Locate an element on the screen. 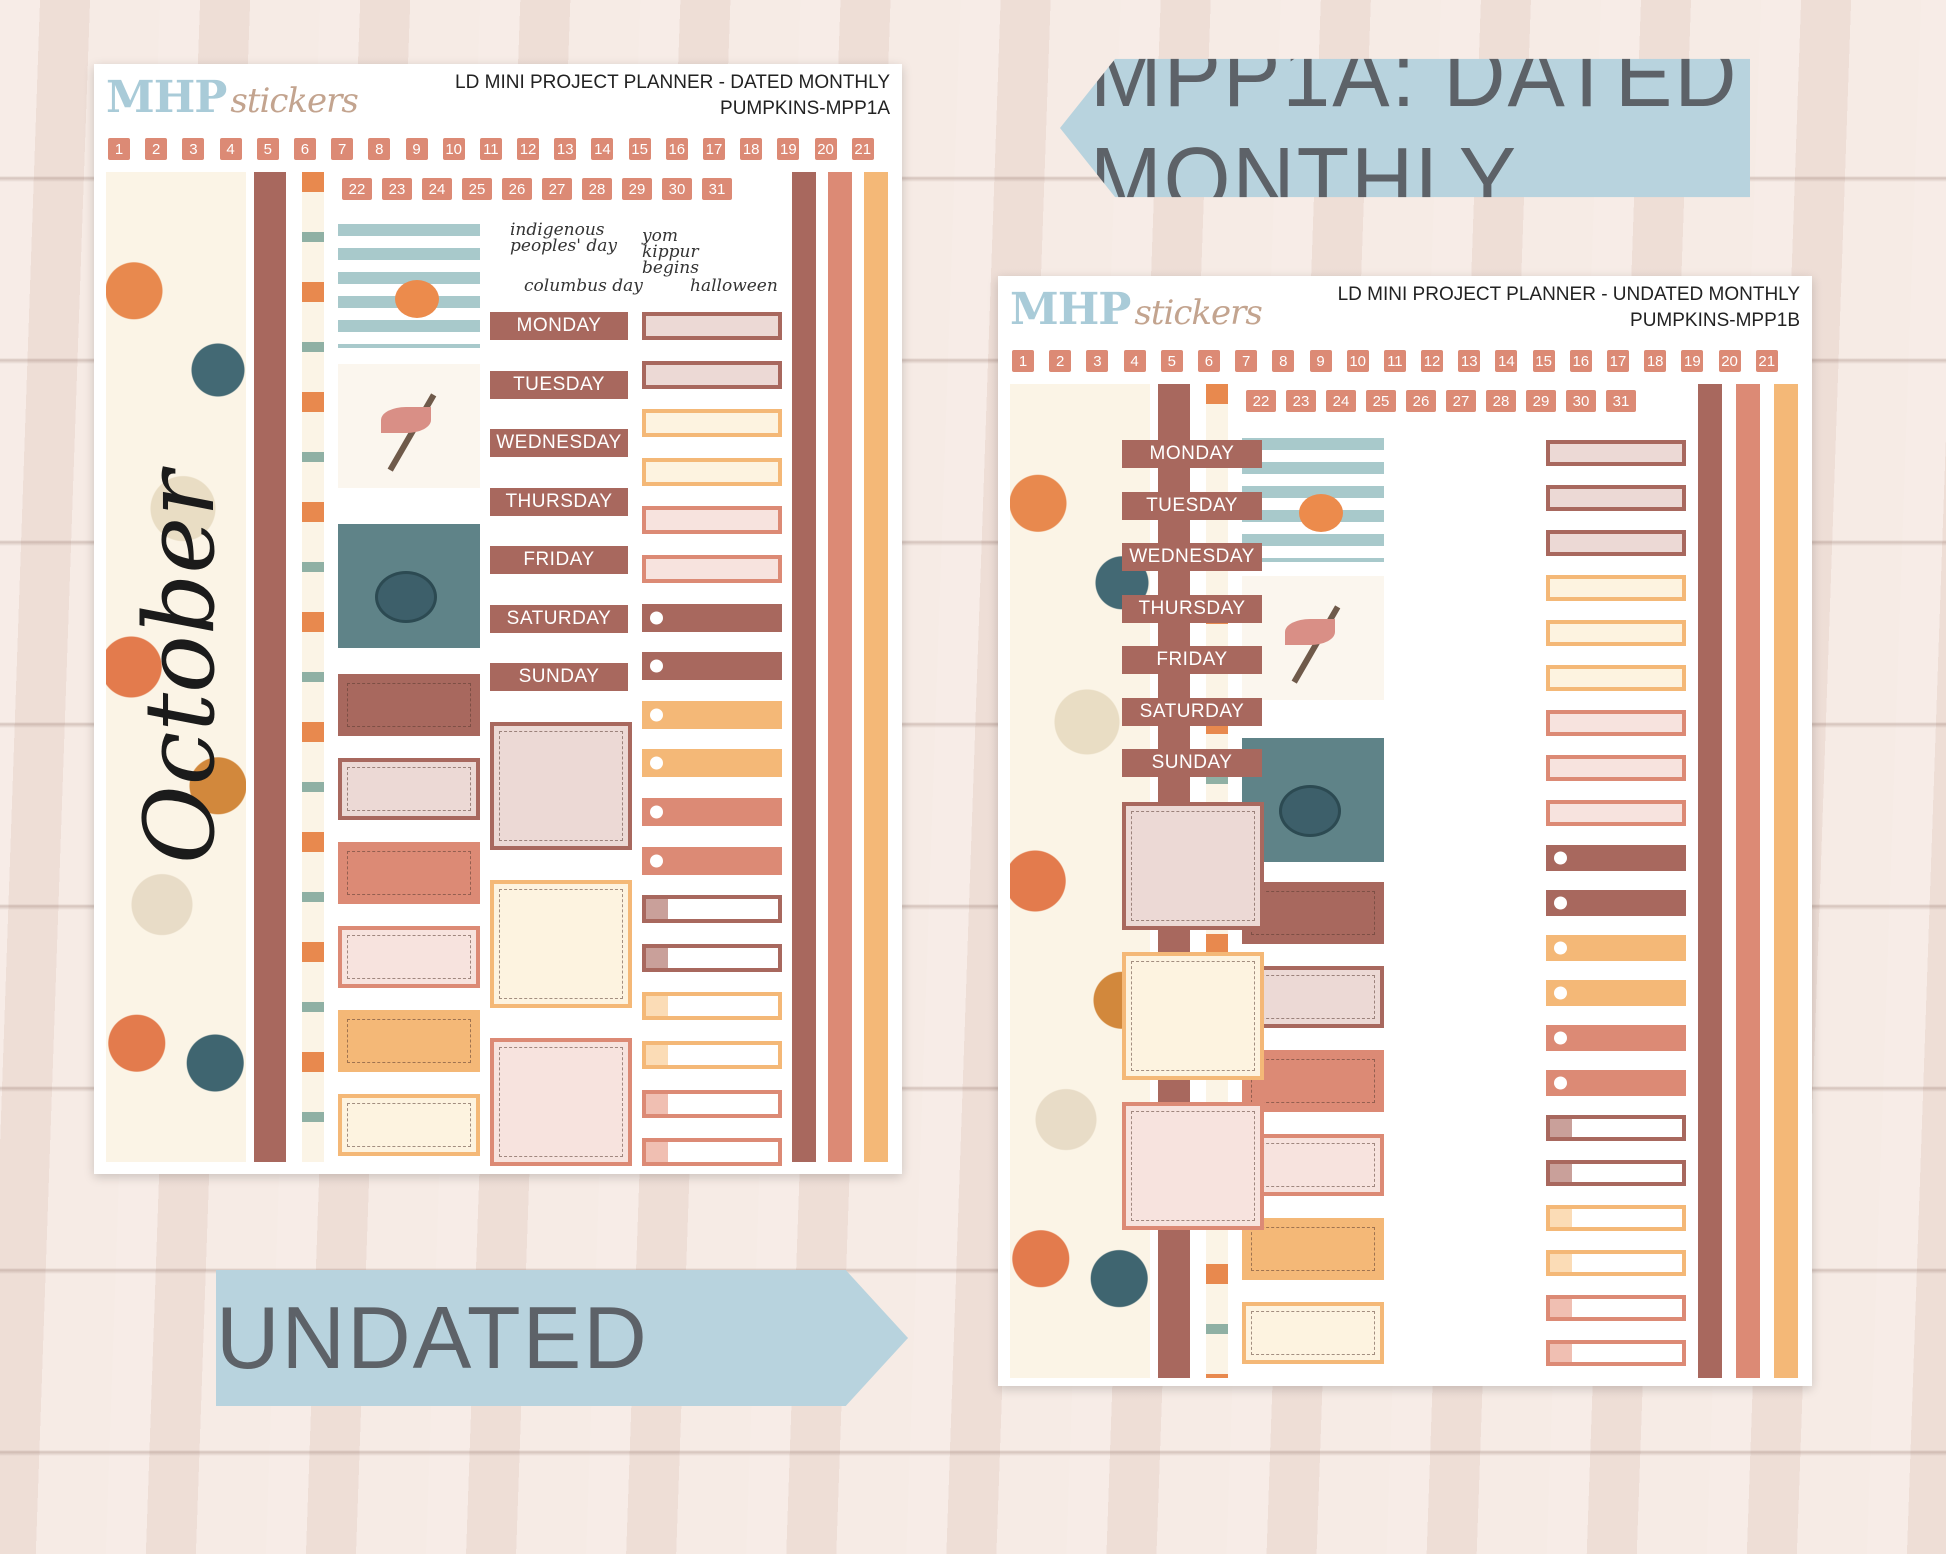 This screenshot has width=1946, height=1554. date-number: 29 is located at coordinates (1541, 401).